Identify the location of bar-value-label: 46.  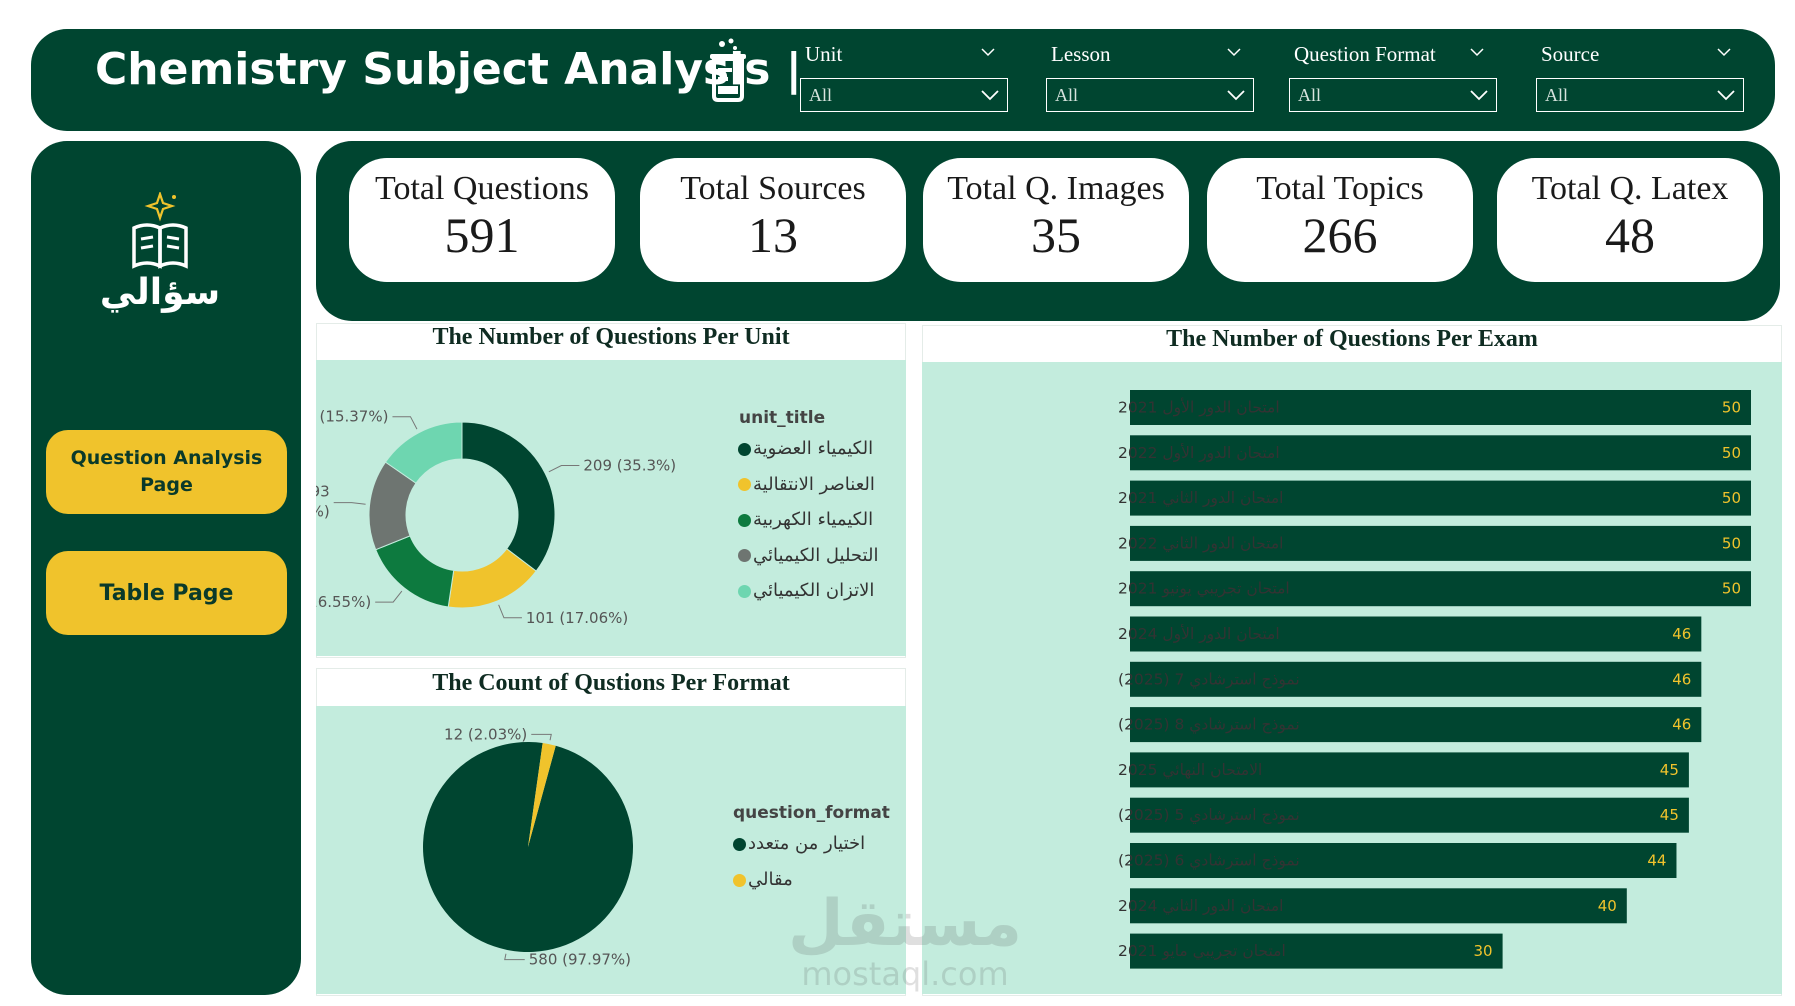
(1681, 679).